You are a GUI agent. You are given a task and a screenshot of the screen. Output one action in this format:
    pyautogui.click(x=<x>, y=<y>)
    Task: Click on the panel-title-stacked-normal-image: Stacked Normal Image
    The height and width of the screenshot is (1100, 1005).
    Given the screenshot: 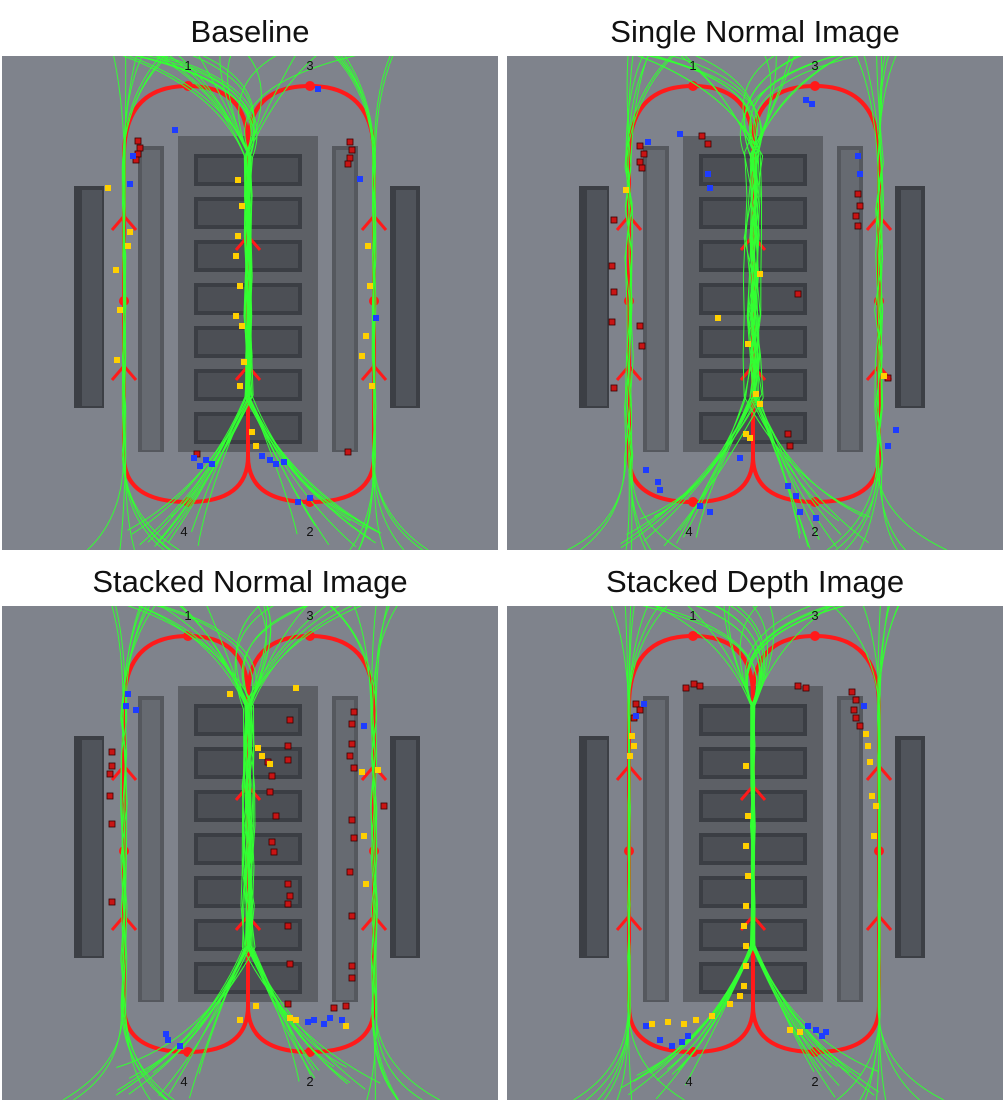 What is the action you would take?
    pyautogui.click(x=250, y=581)
    